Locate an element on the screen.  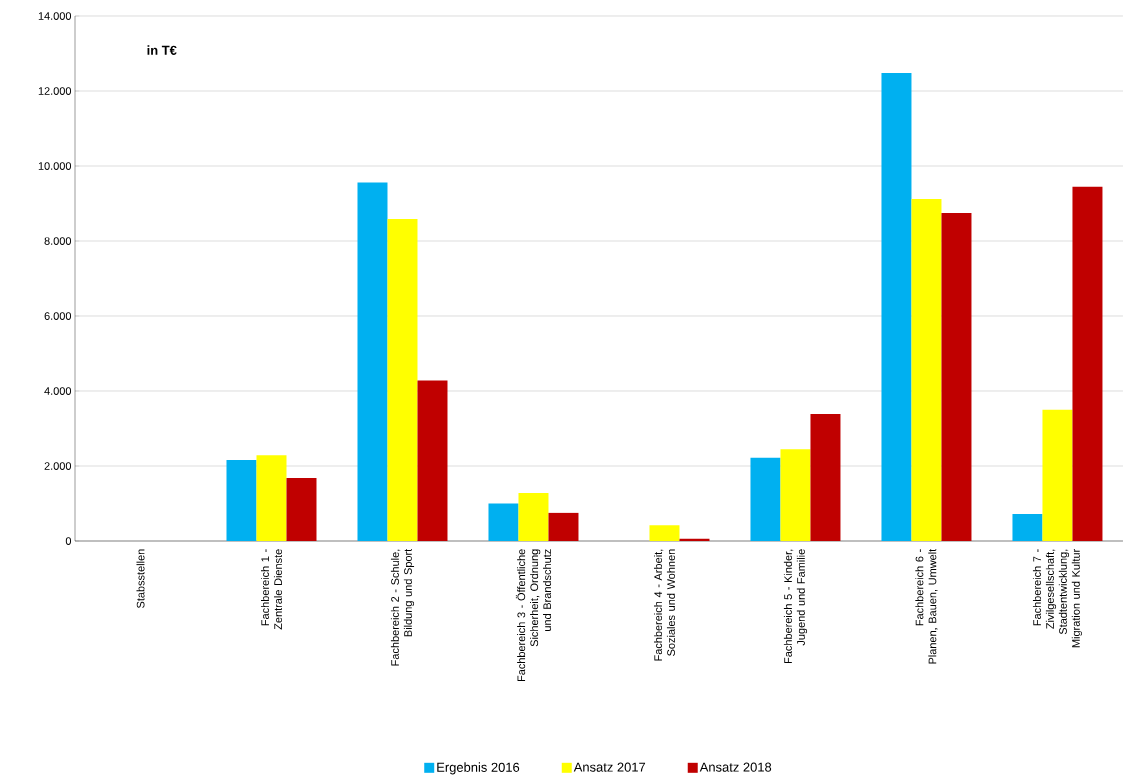
y-tick-label: 8.000 is located at coordinates (58, 241).